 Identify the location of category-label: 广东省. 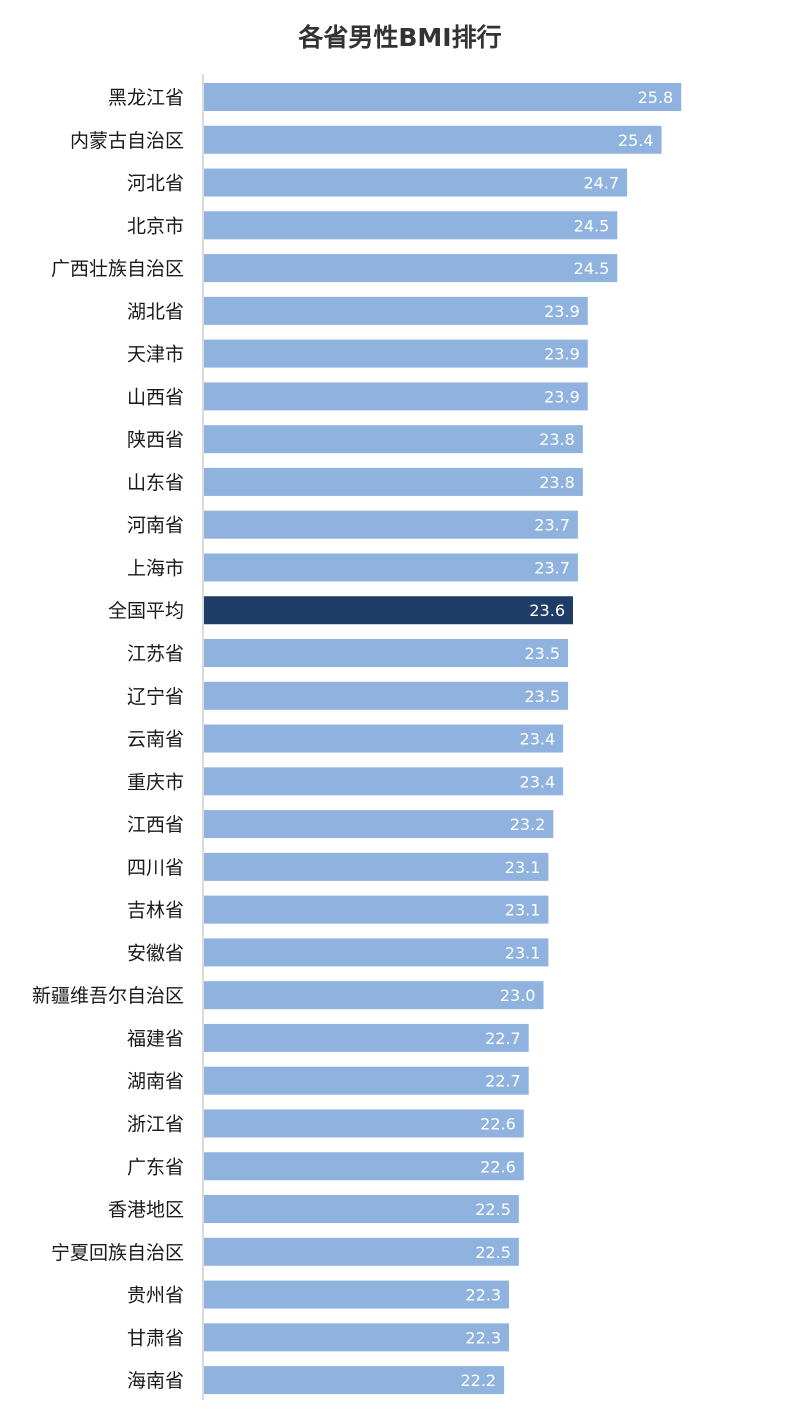
(155, 1167).